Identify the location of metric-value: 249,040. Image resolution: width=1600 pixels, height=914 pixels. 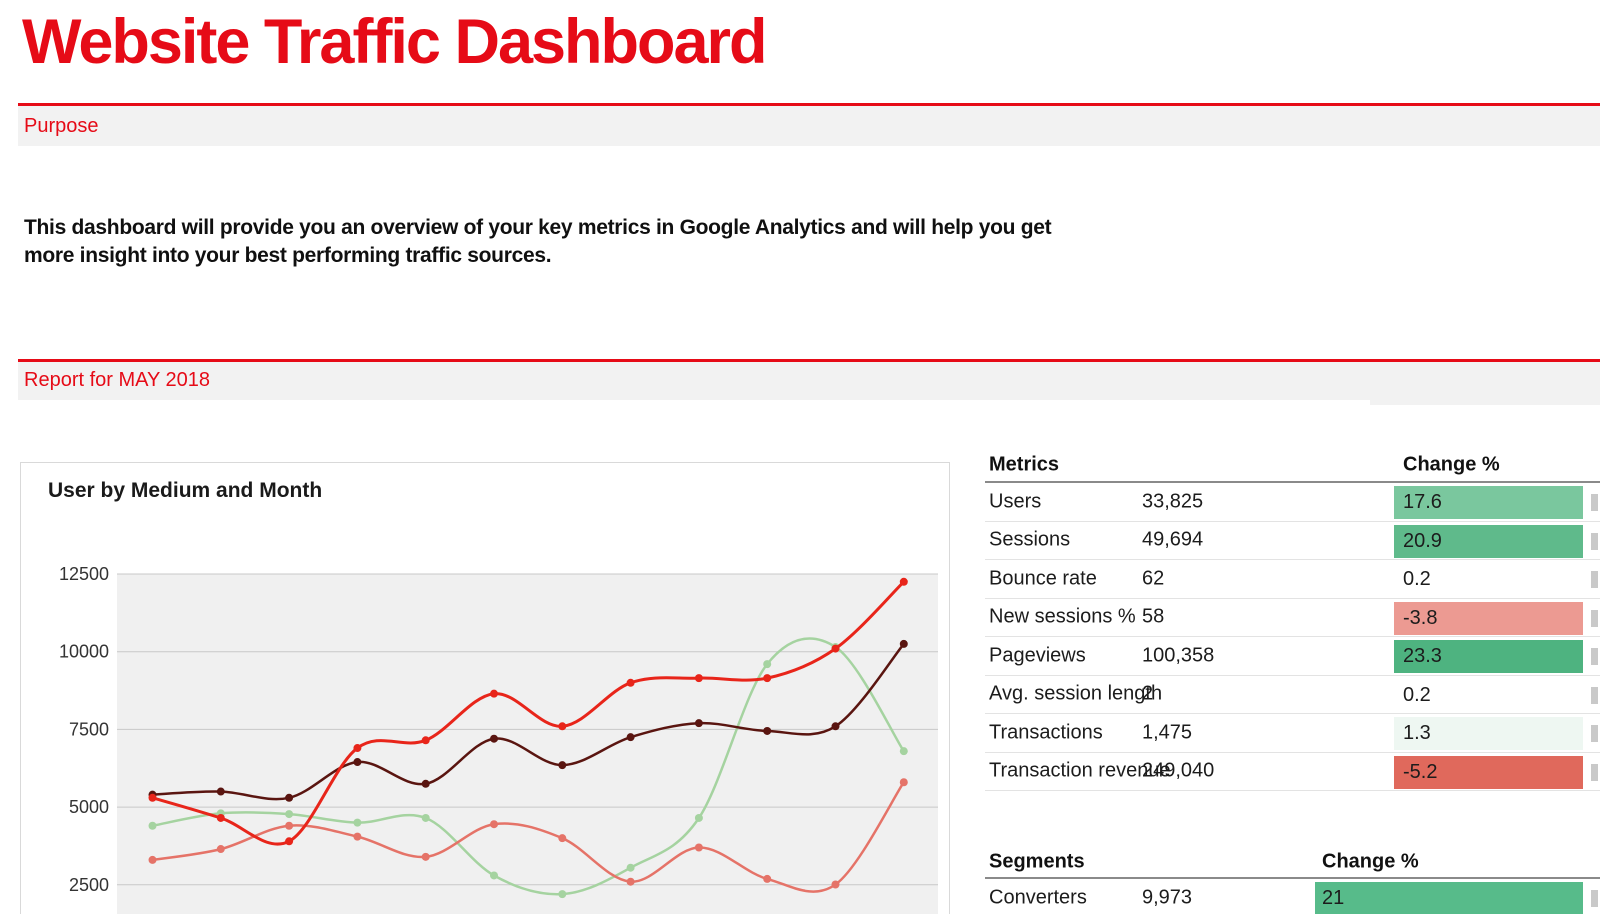
(1178, 770).